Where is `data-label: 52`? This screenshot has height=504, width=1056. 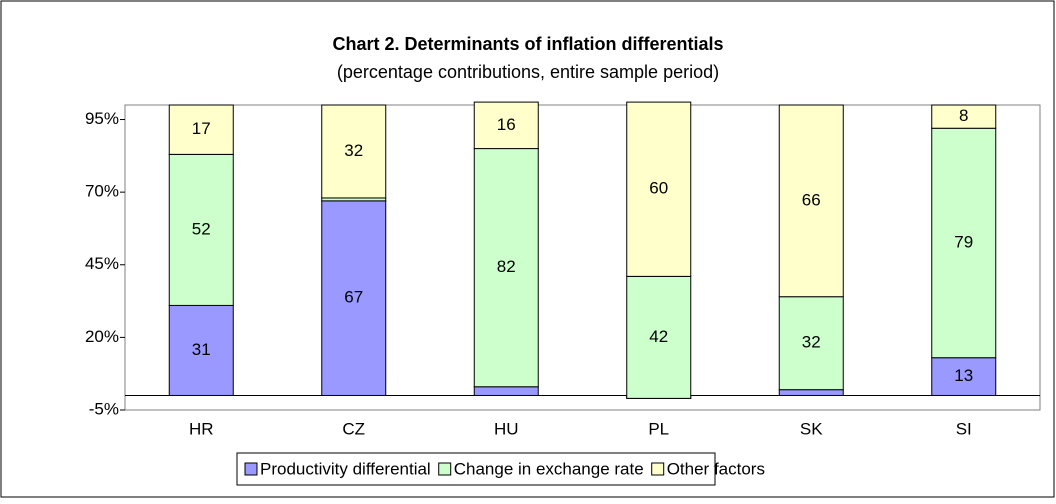
data-label: 52 is located at coordinates (201, 228).